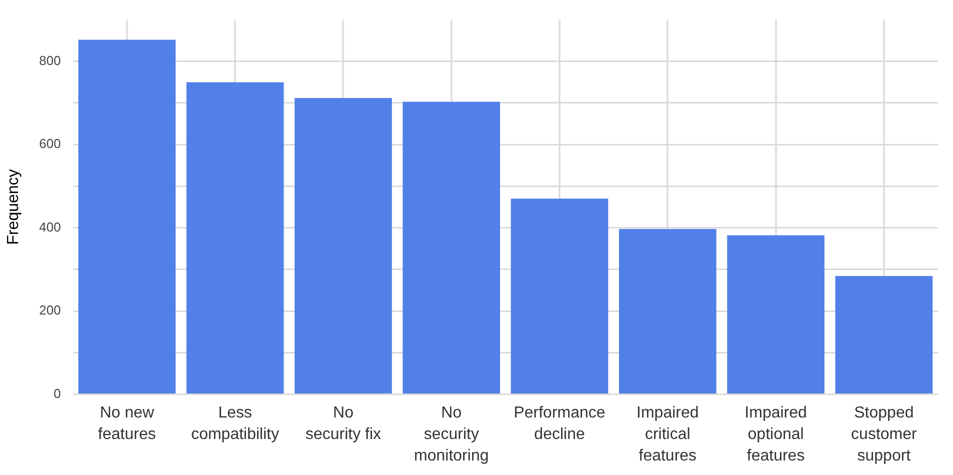 Image resolution: width=953 pixels, height=475 pixels. Describe the element at coordinates (127, 424) in the screenshot. I see `x-tick-label: No new features` at that location.